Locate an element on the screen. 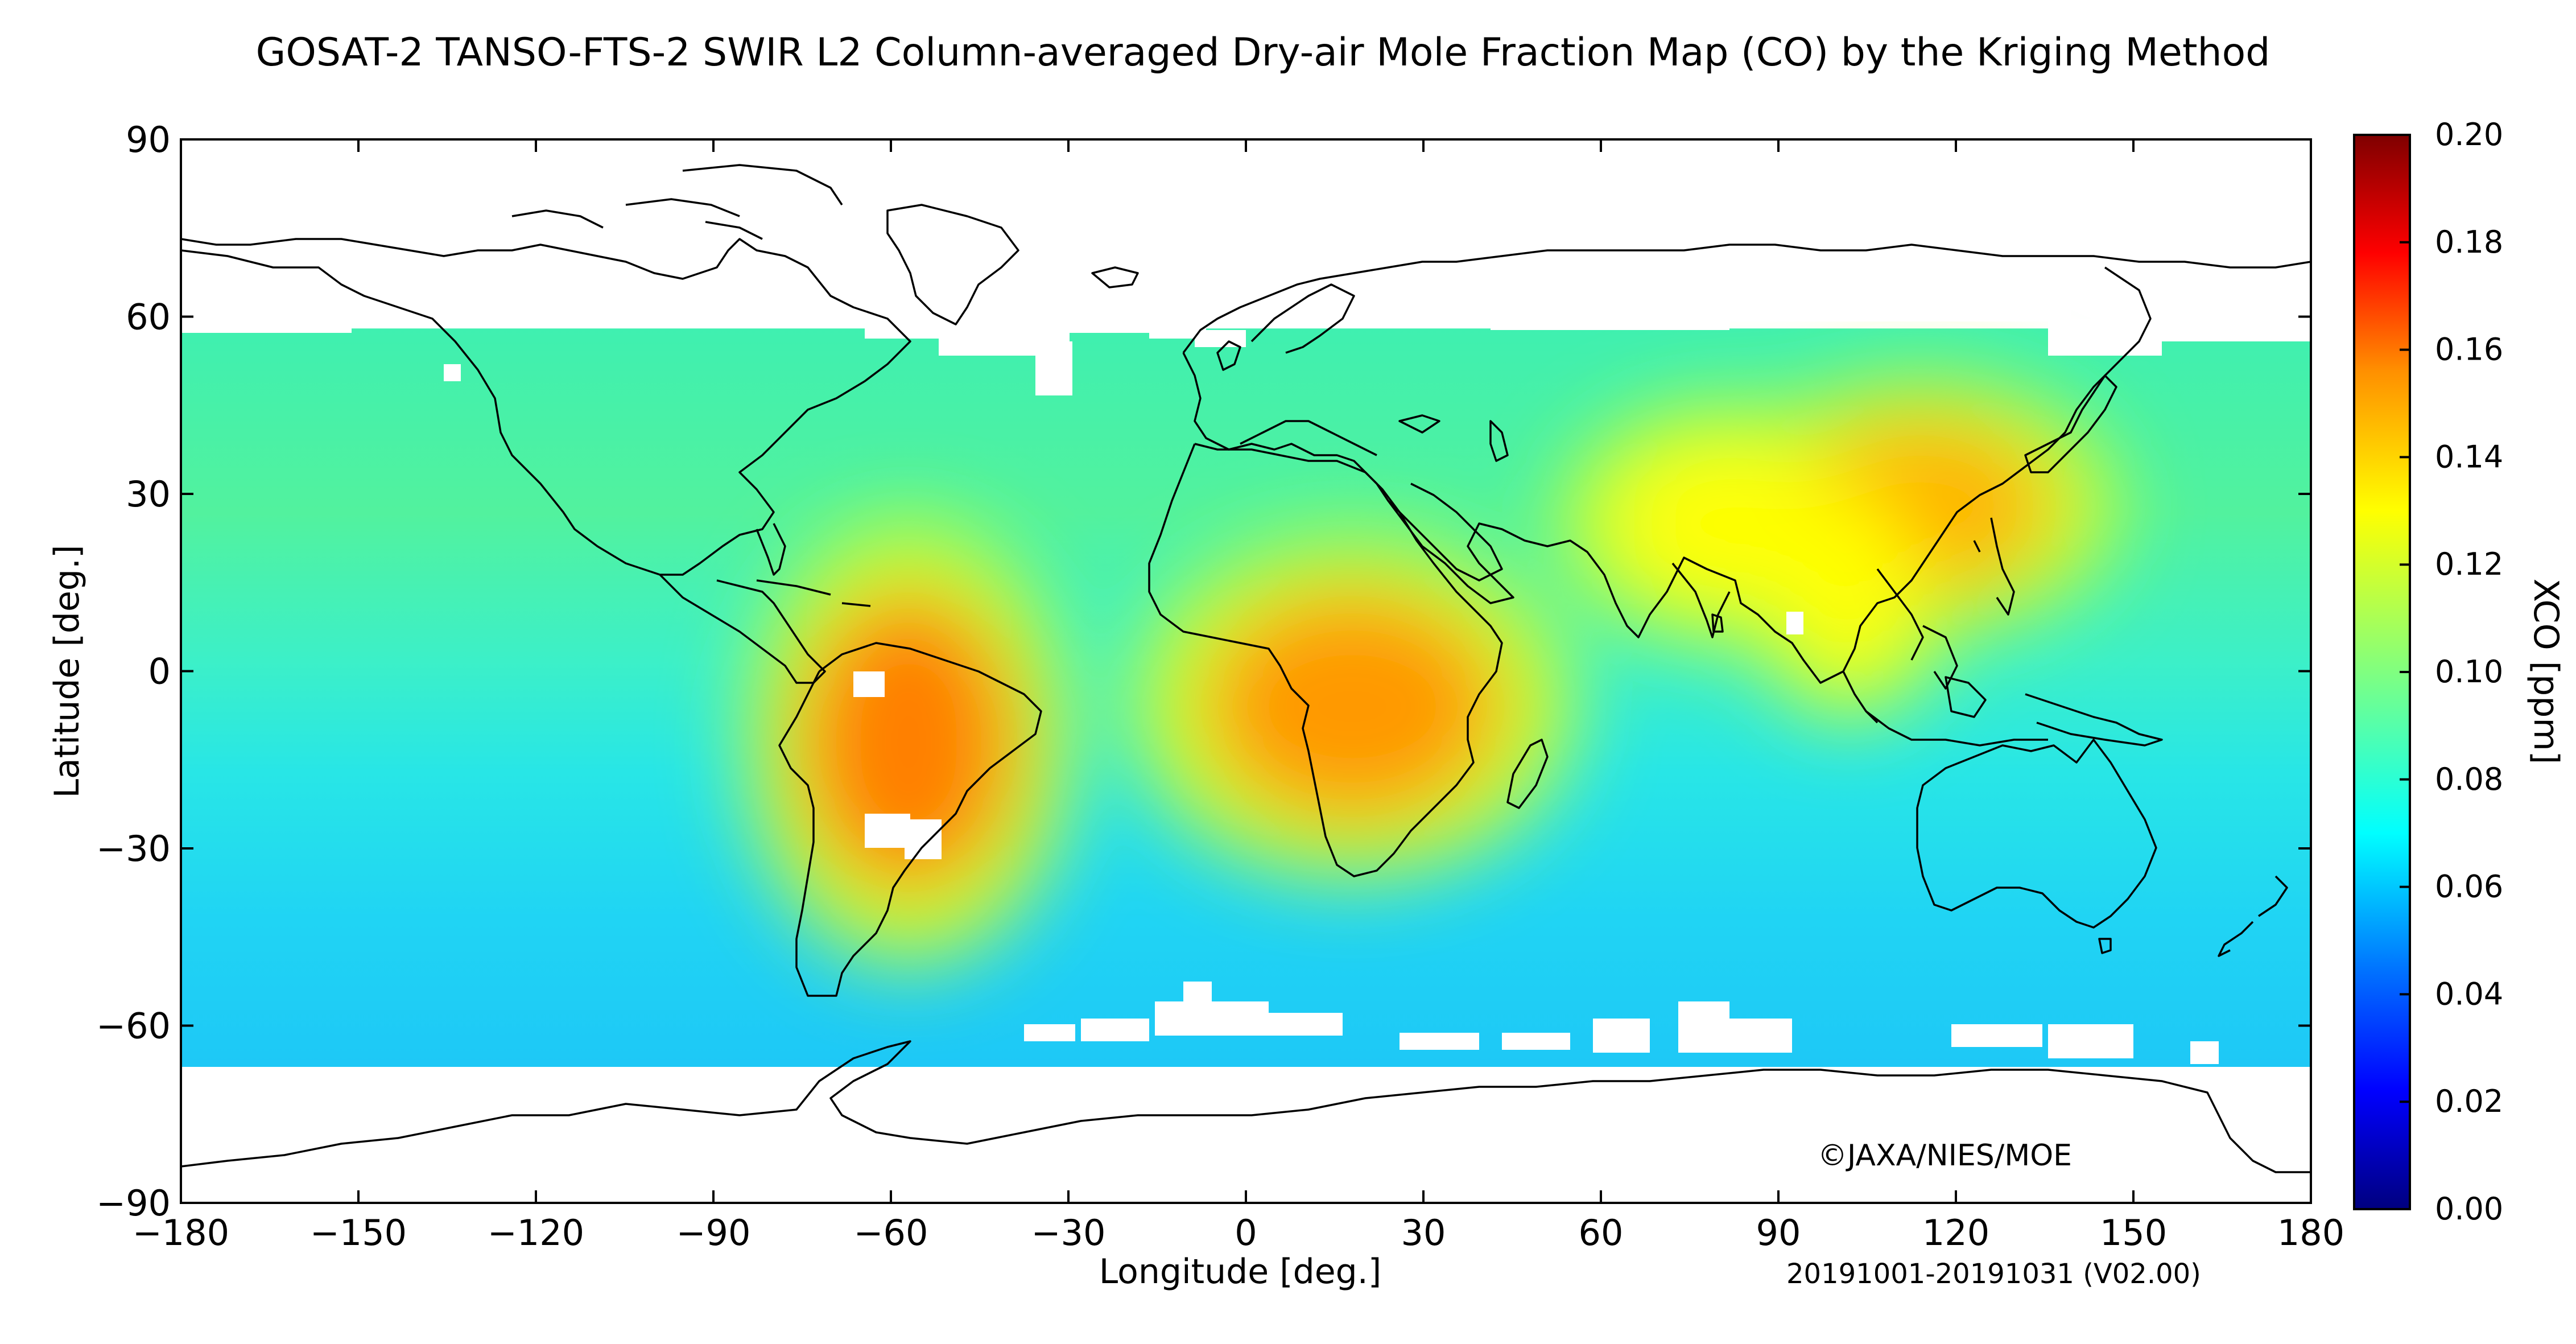 Image resolution: width=2576 pixels, height=1344 pixels. coast-mediterranean is located at coordinates (1309, 438).